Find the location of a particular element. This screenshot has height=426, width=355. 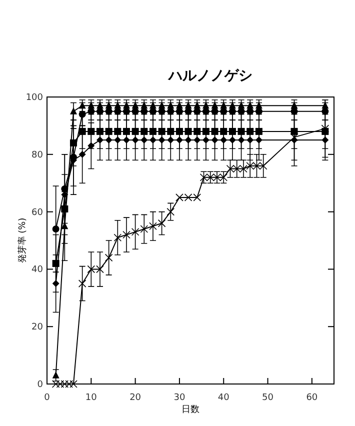

y-tick-label: 60 is located at coordinates (38, 213).